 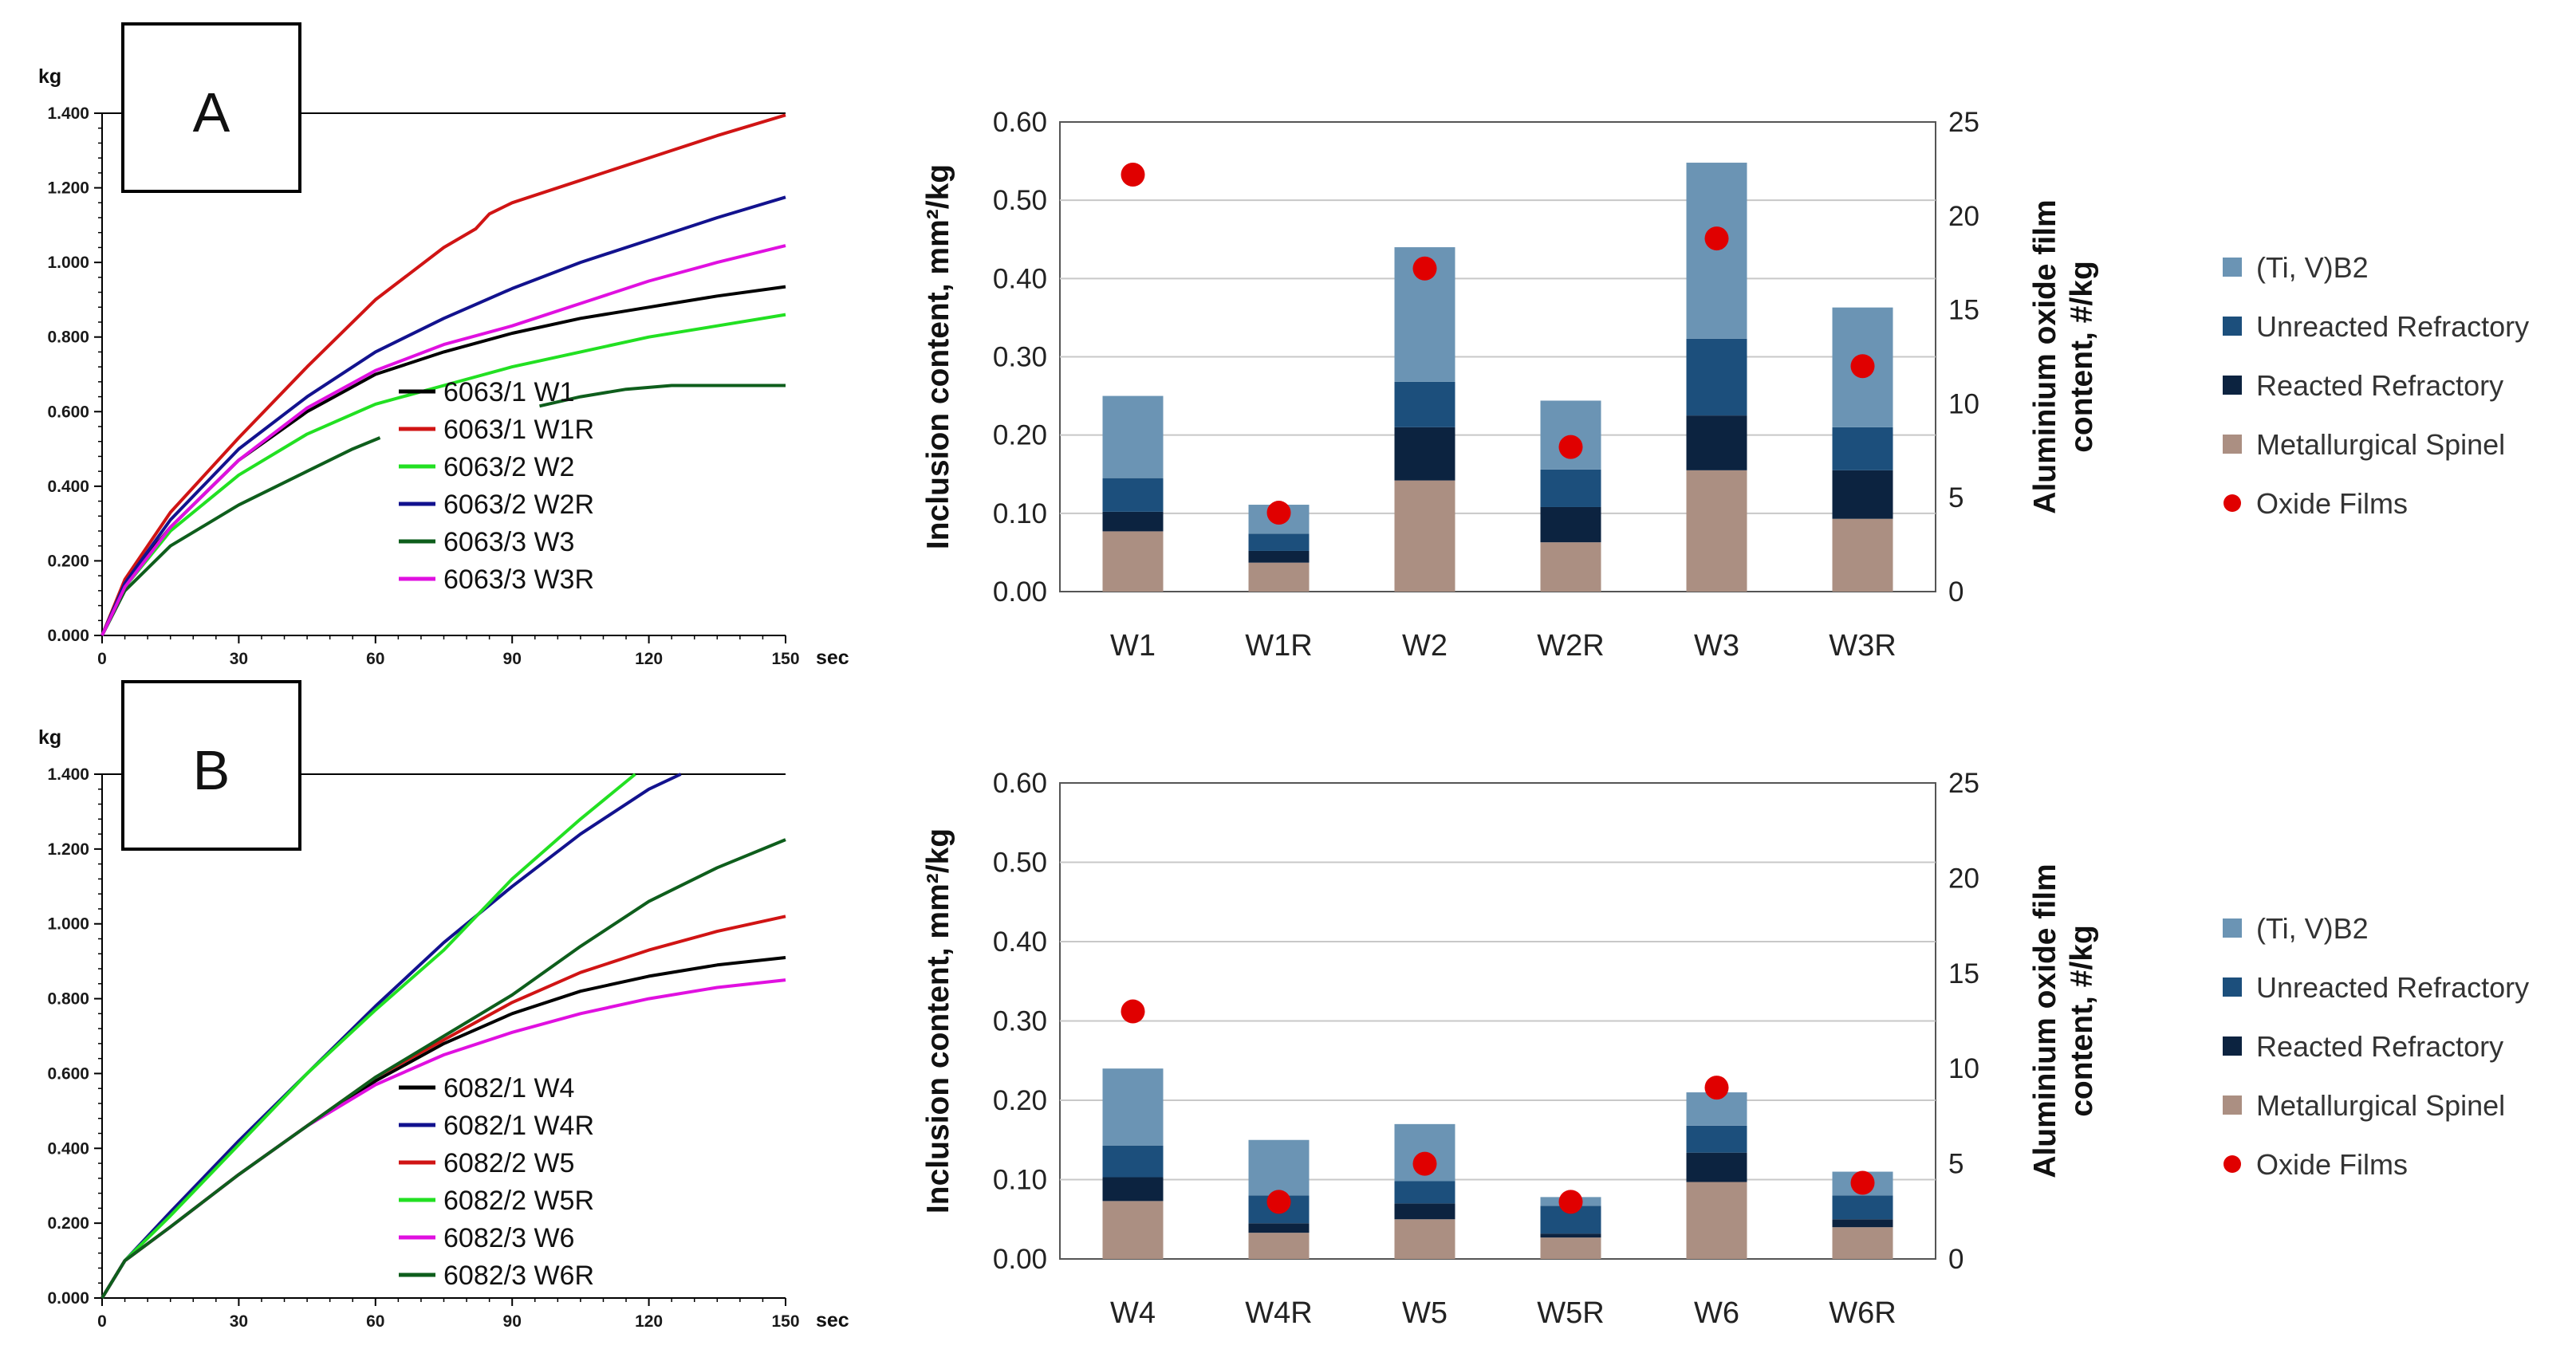 I want to click on legend-label: 6082/3 W6, so click(x=508, y=1238).